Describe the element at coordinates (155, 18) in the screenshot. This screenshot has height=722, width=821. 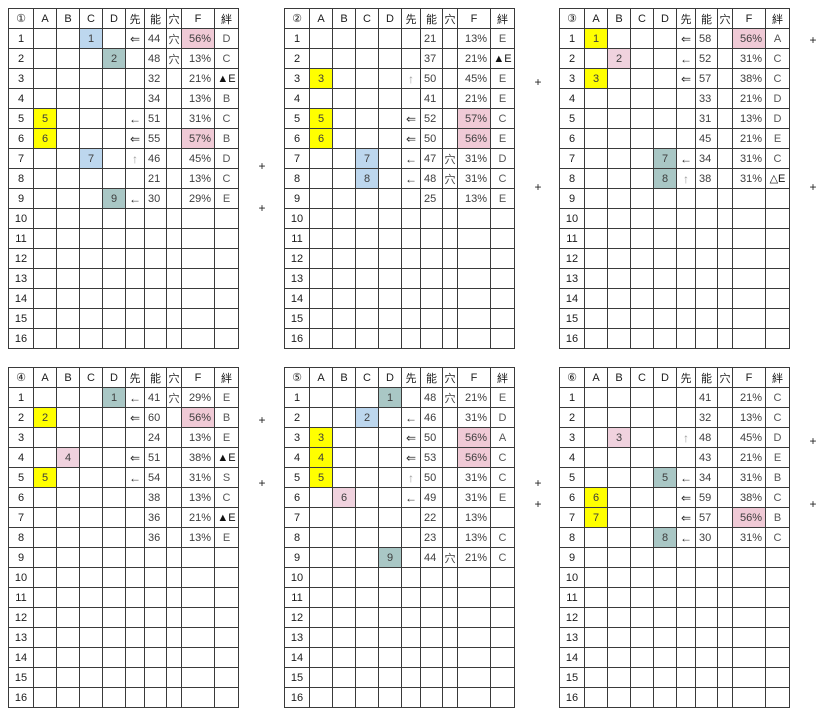
I see `column-header: 能` at that location.